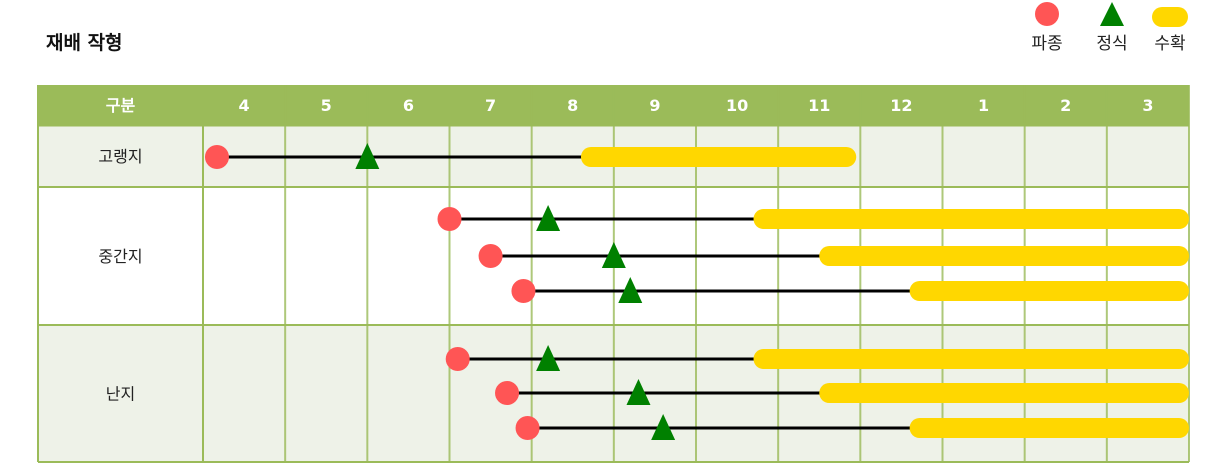 The height and width of the screenshot is (466, 1208). I want to click on month-label-11: 11, so click(819, 105).